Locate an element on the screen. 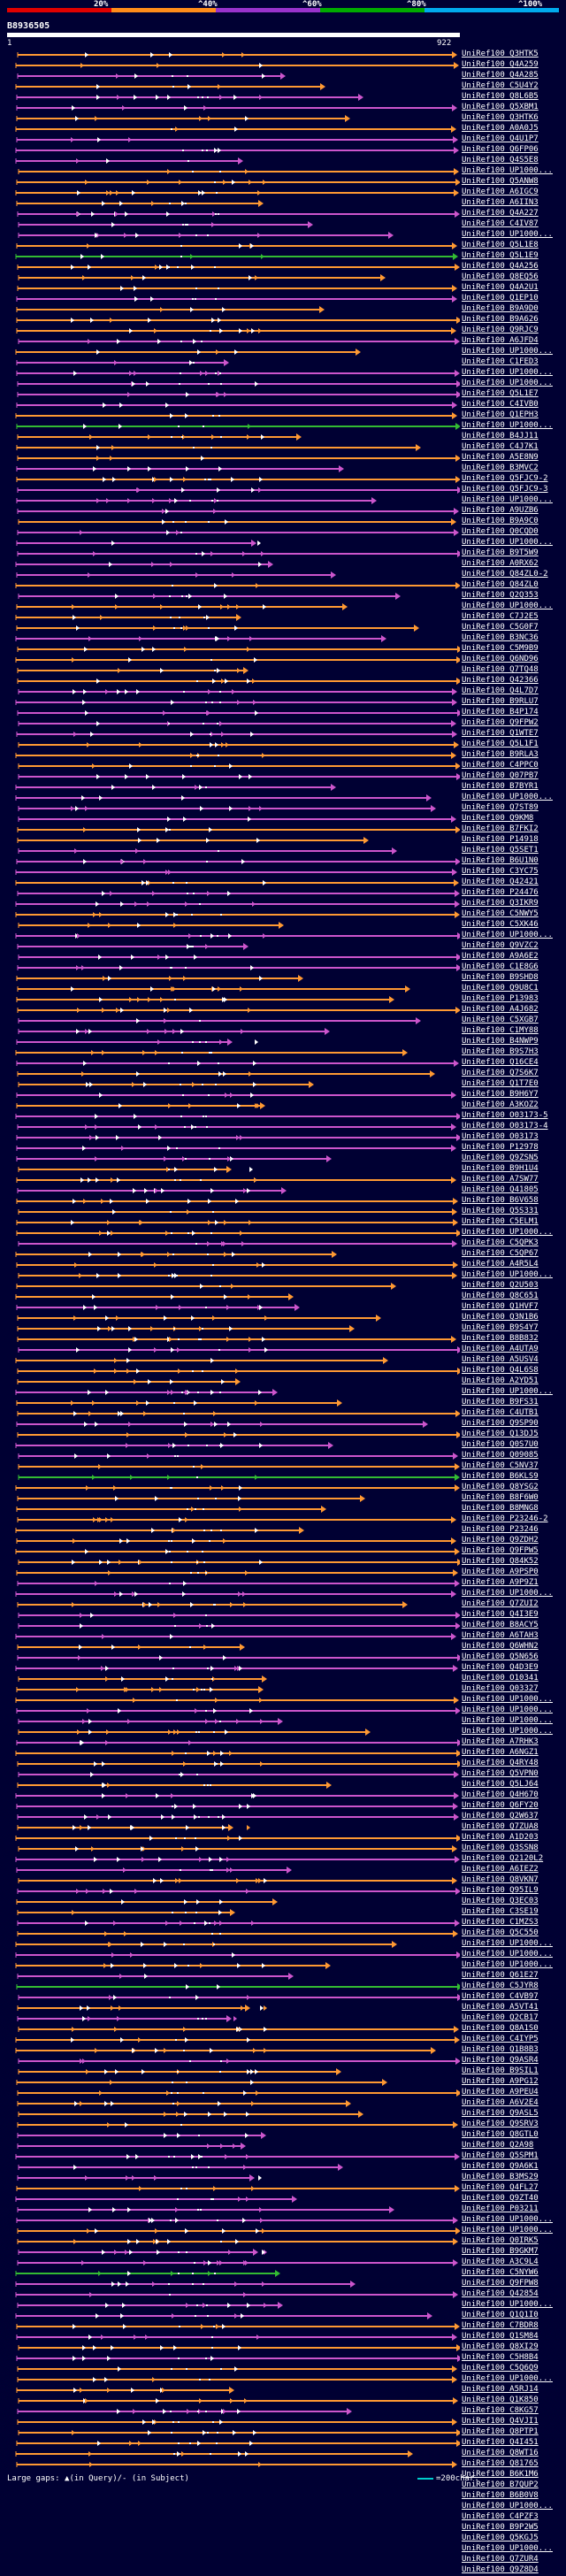  hit-label: UniRef100_B9H1U4 is located at coordinates (501, 1168).